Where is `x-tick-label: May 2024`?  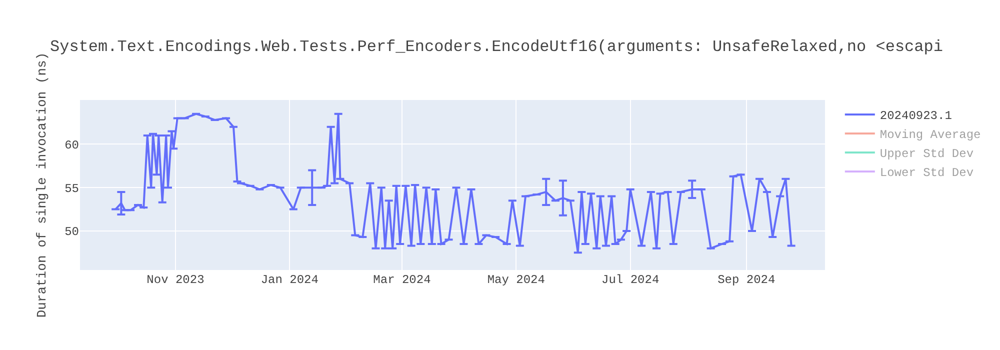
x-tick-label: May 2024 is located at coordinates (516, 280).